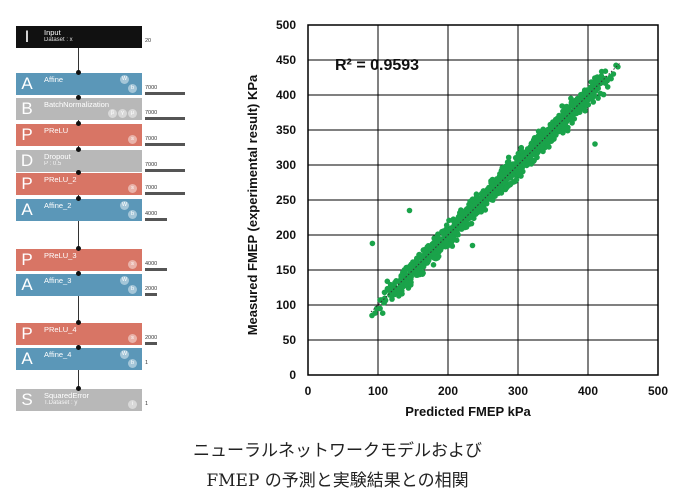  I want to click on y-tick-label: 150, so click(286, 270).